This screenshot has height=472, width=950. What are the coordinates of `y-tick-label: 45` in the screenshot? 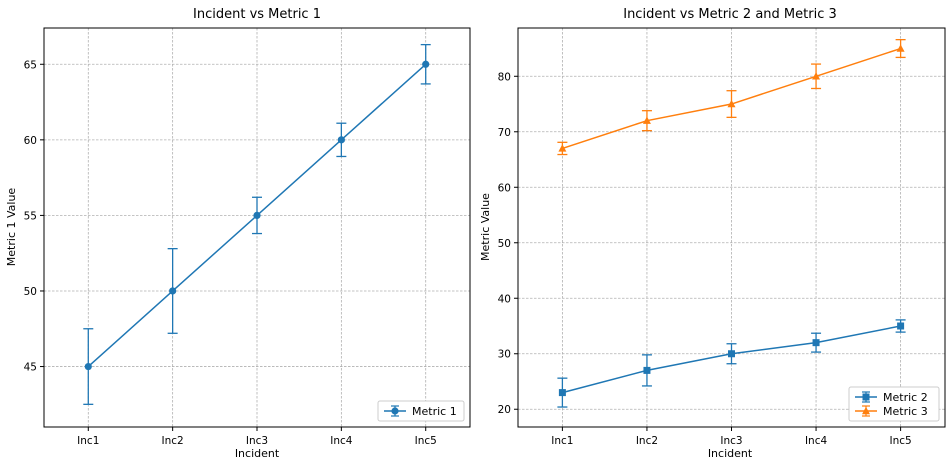 It's located at (30, 368).